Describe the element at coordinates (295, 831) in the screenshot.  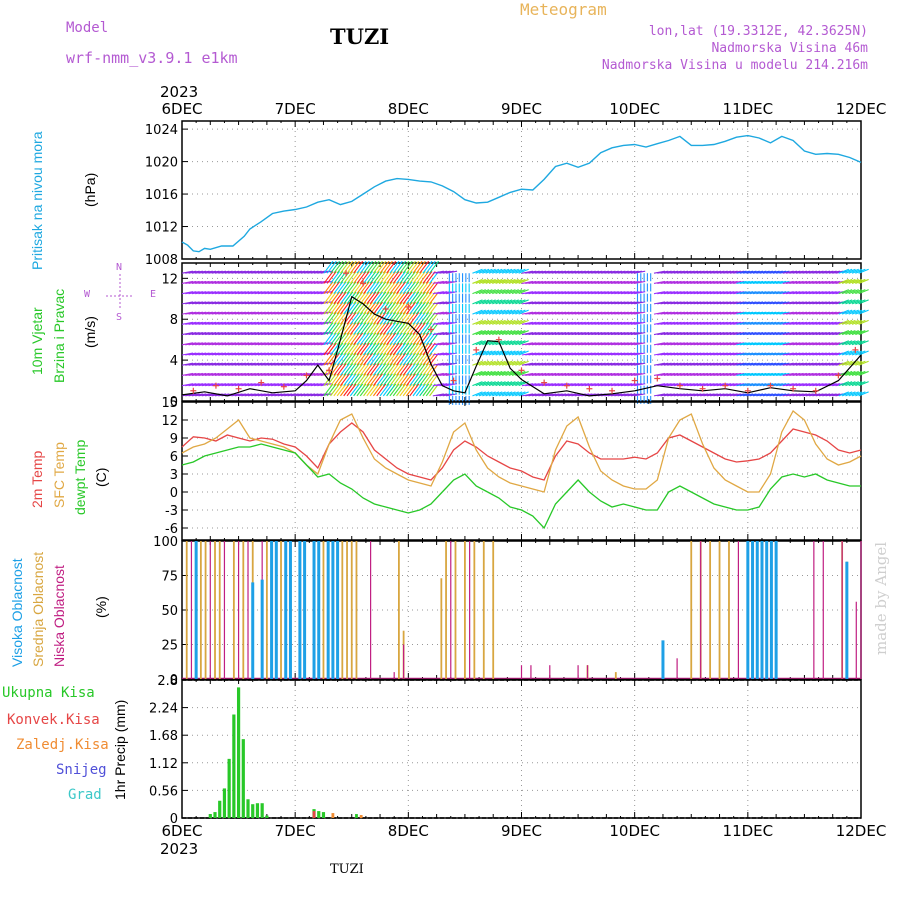
I see `bottom-day-label: 7DEC` at that location.